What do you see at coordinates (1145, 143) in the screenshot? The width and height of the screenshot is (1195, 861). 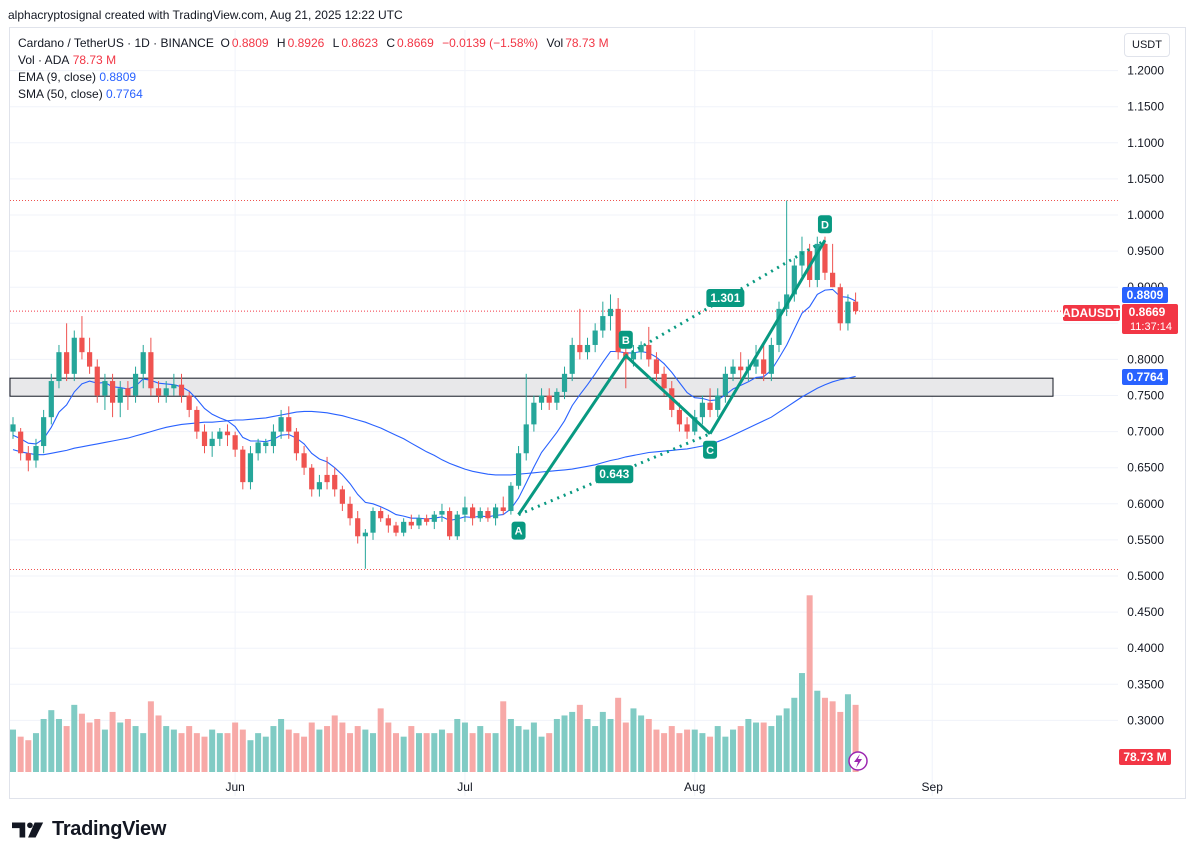 I see `y-tick-label: 1.1000` at bounding box center [1145, 143].